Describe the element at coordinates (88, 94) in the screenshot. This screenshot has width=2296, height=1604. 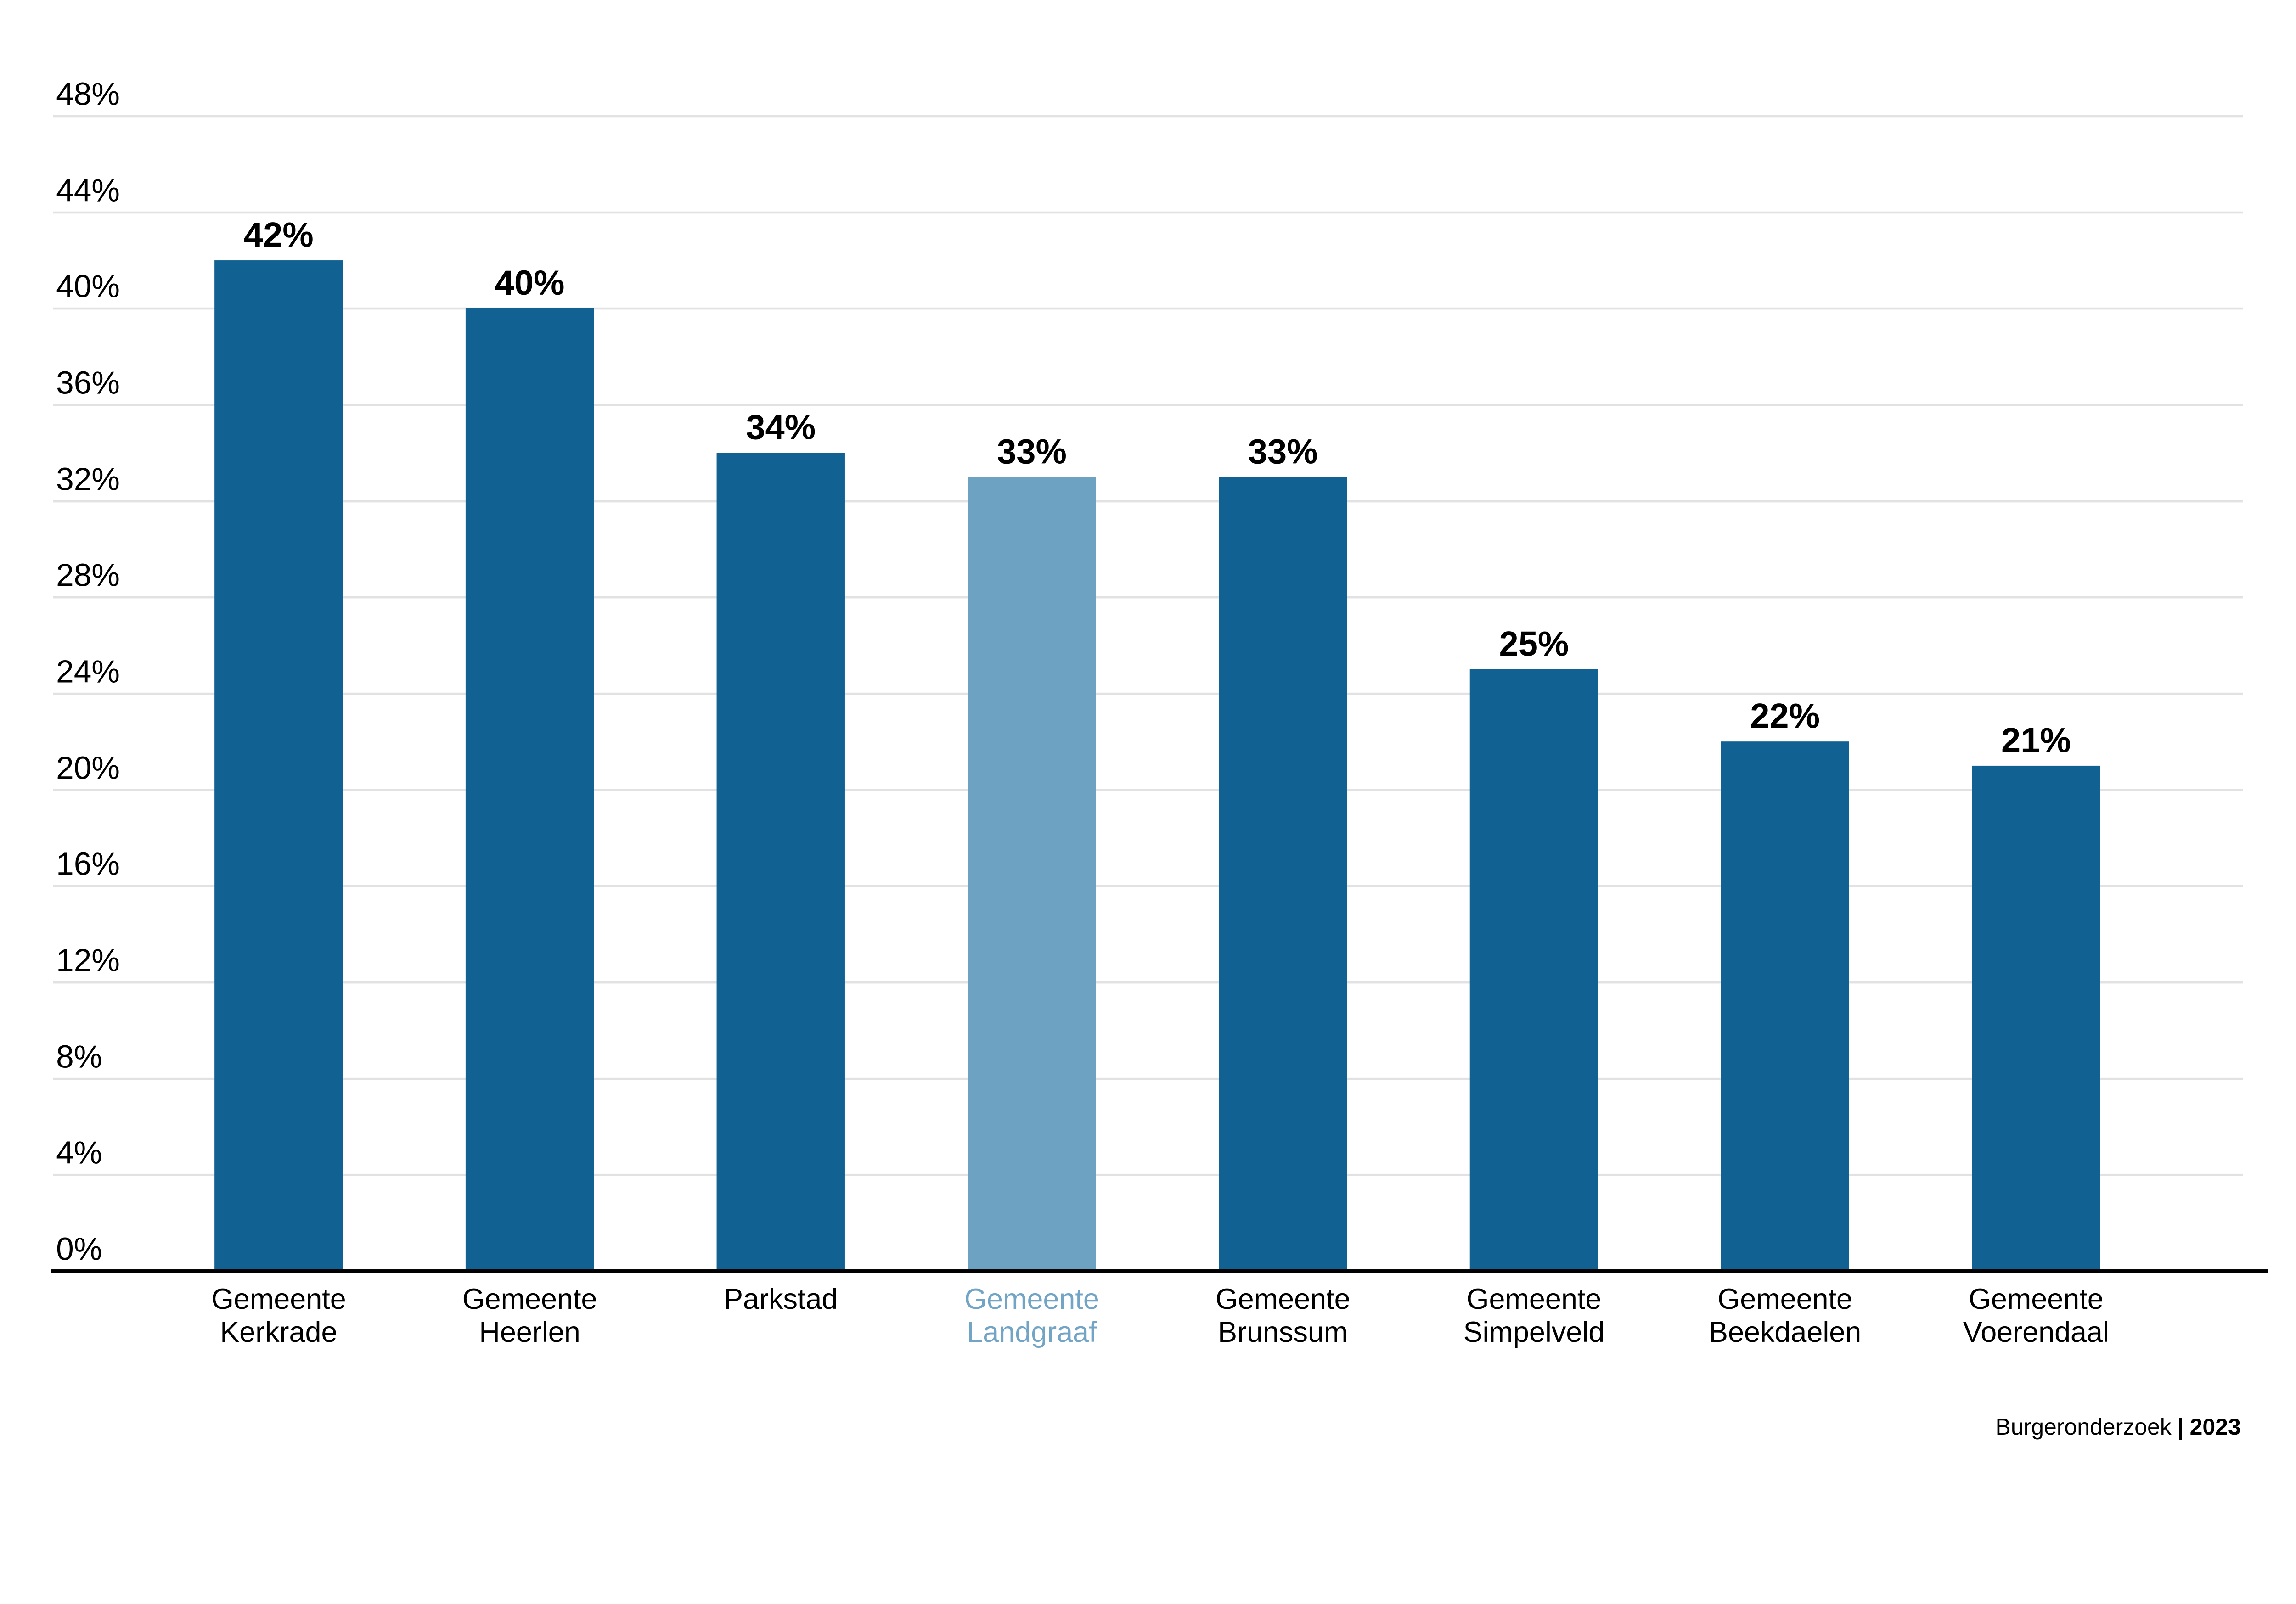
I see `y-tick-label-48: 48%` at that location.